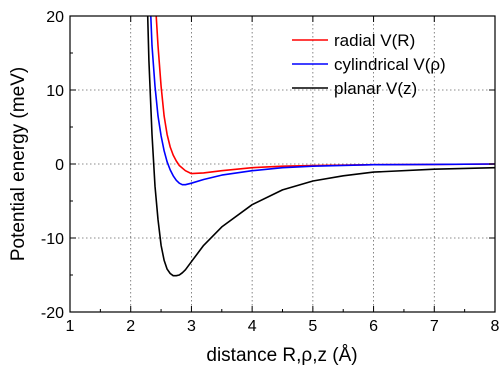 Image resolution: width=500 pixels, height=368 pixels. I want to click on legend-label: radial V(R), so click(374, 40).